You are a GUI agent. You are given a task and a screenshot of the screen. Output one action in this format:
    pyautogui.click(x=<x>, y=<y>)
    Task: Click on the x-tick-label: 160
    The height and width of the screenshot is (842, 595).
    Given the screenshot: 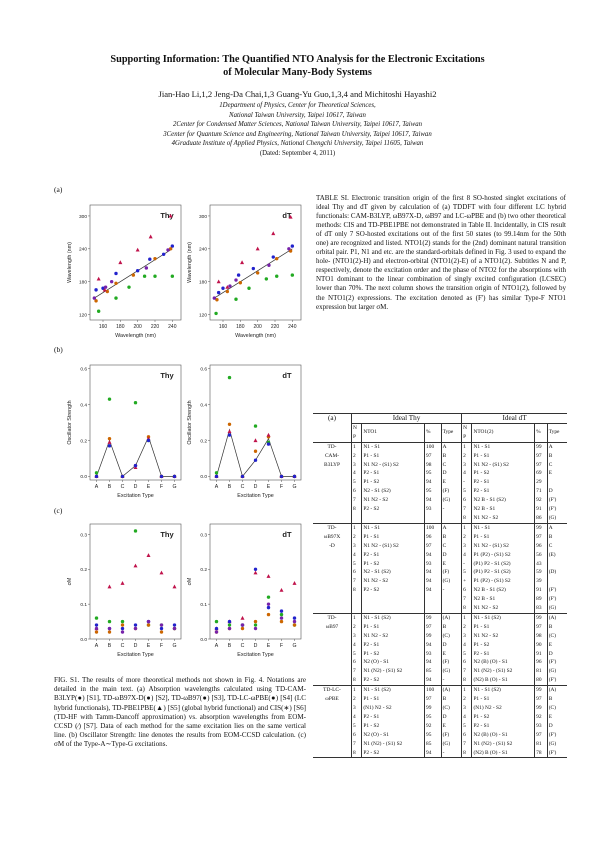 What is the action you would take?
    pyautogui.click(x=223, y=327)
    